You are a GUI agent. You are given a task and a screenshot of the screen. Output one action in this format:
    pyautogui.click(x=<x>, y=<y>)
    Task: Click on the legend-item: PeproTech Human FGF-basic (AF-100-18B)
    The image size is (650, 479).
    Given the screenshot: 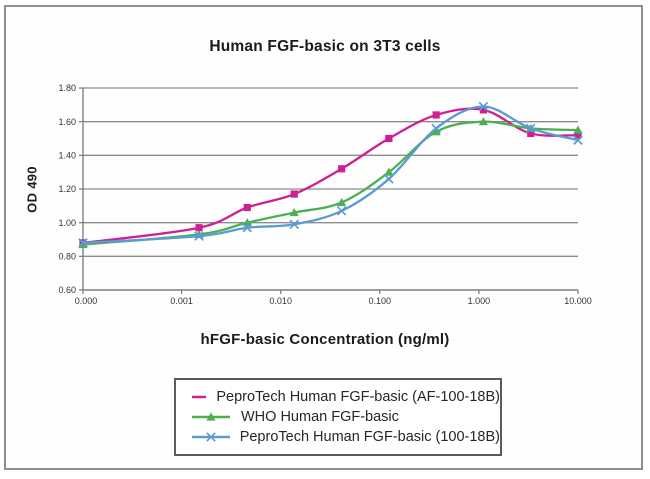 What is the action you would take?
    pyautogui.click(x=345, y=397)
    